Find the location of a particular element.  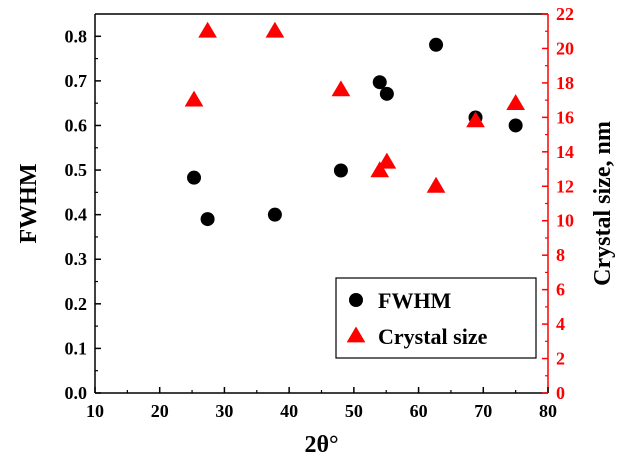

right-y-axis-title: Crystal size, nm is located at coordinates (603, 203).